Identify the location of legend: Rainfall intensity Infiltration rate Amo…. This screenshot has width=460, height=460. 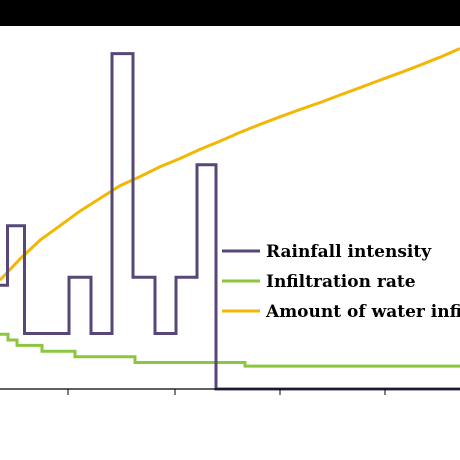
(341, 282).